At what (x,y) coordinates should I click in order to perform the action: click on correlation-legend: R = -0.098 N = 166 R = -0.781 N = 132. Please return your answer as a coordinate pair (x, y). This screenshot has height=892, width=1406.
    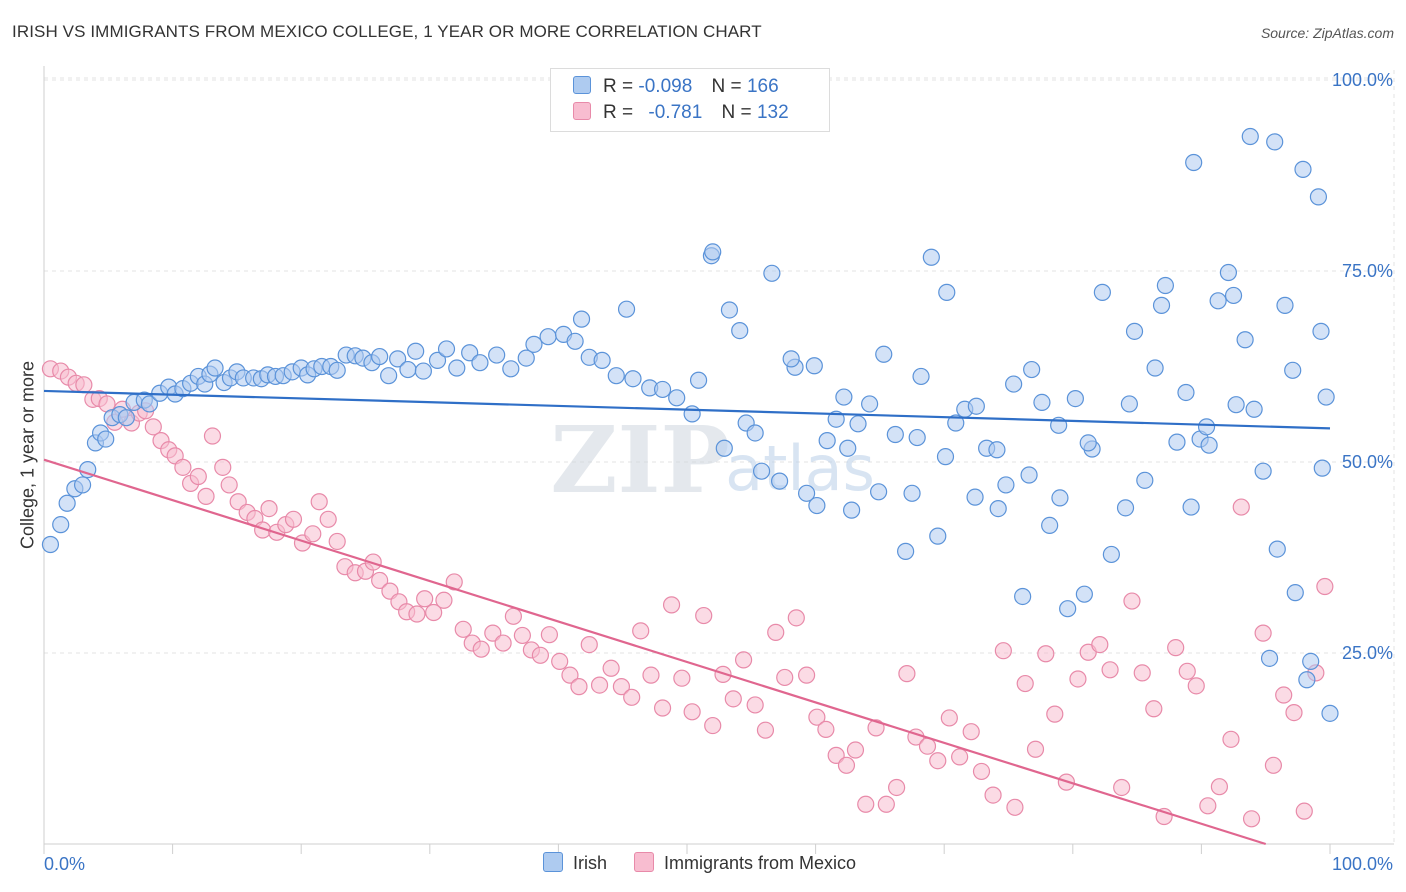
    Looking at the image, I should click on (690, 100).